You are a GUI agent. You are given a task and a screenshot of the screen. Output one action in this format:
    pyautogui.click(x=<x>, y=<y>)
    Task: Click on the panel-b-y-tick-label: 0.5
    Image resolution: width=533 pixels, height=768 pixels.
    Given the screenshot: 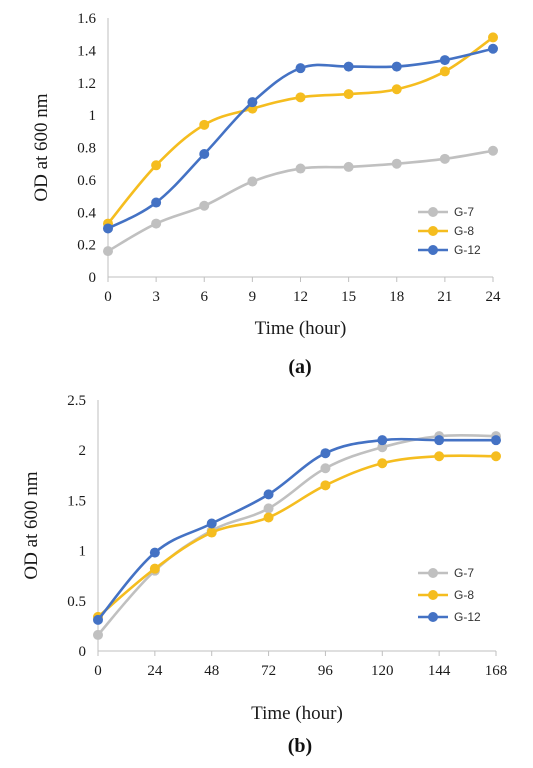 What is the action you would take?
    pyautogui.click(x=76, y=602)
    